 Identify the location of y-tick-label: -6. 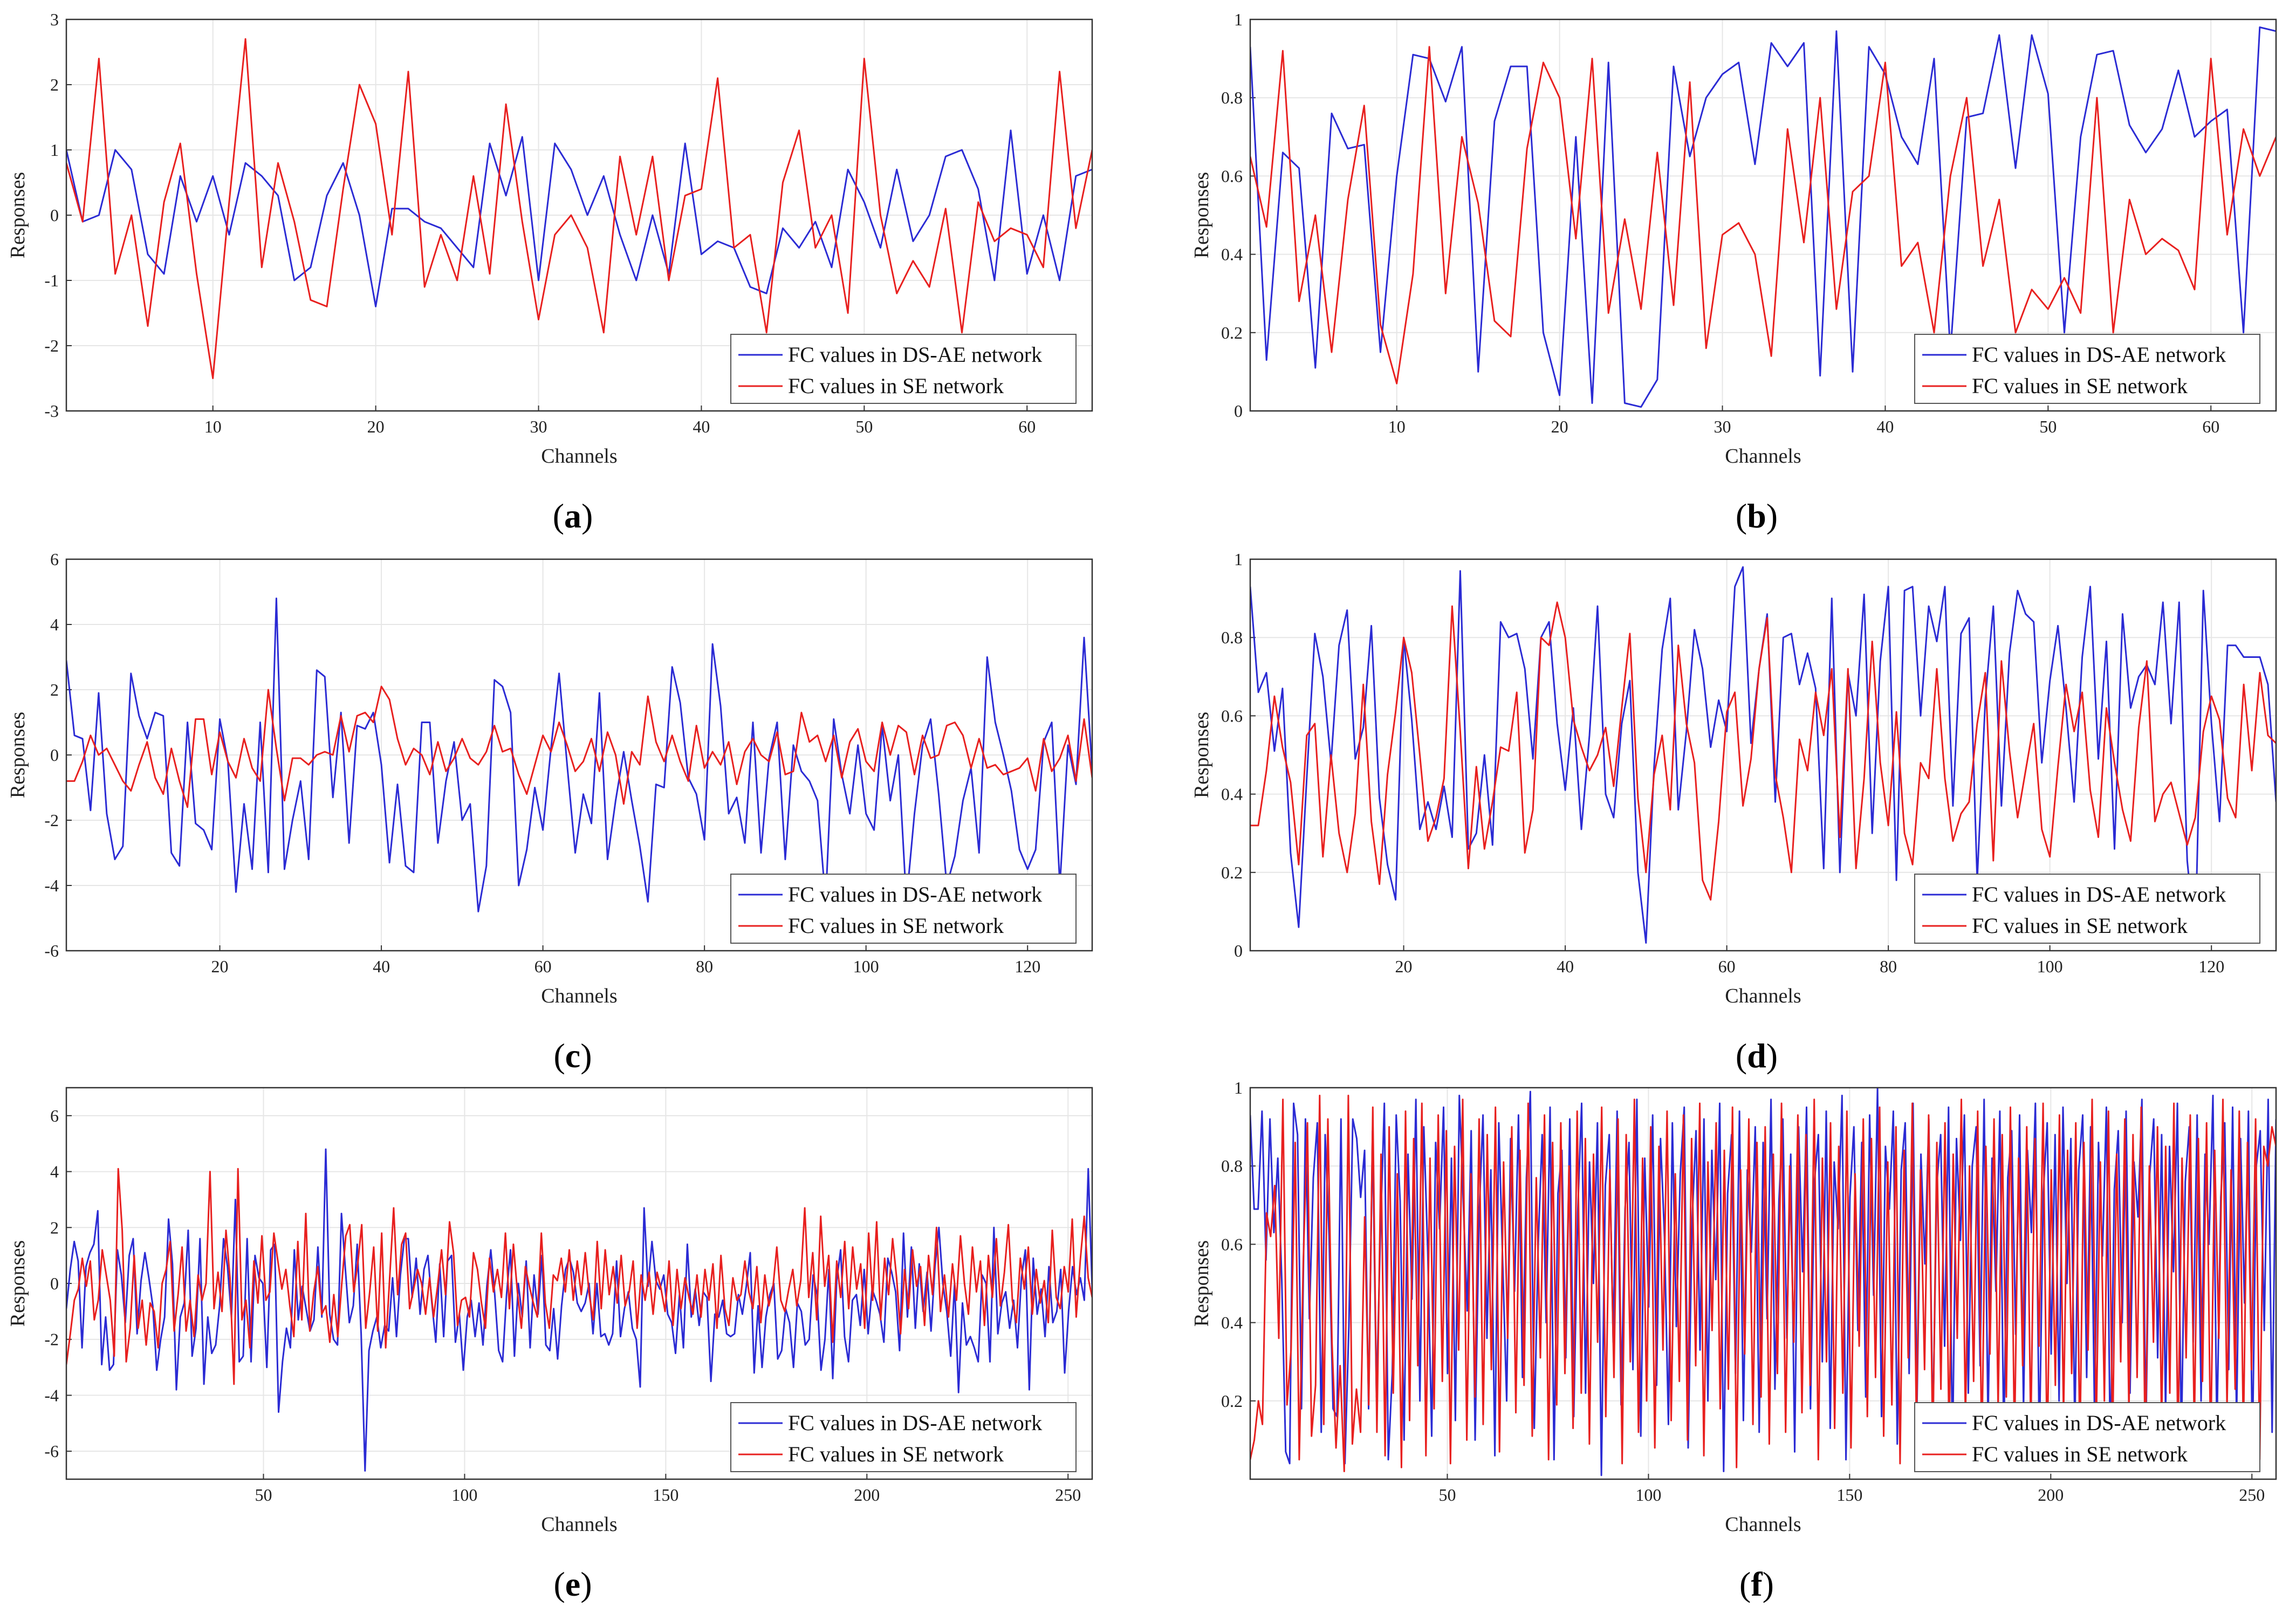
(51, 950).